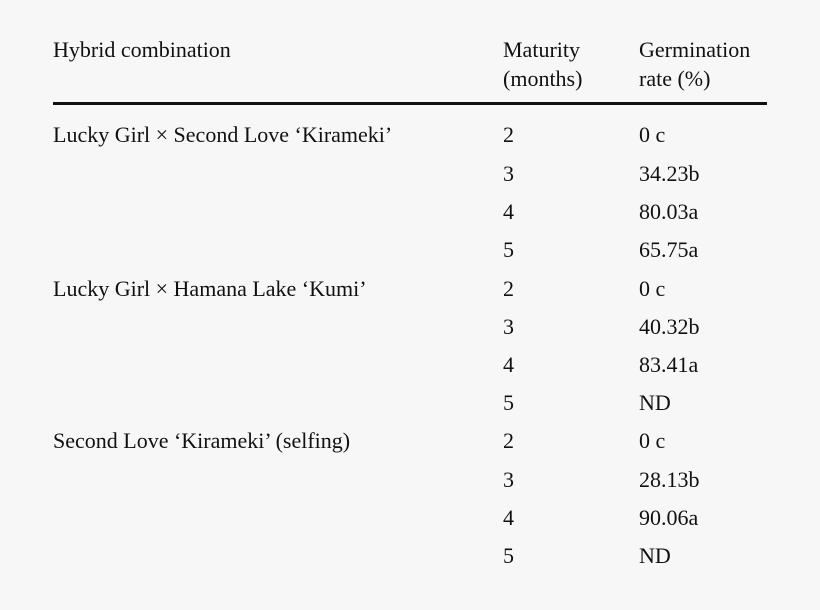 This screenshot has width=820, height=610. I want to click on table-row-rate: 34.23b, so click(669, 173).